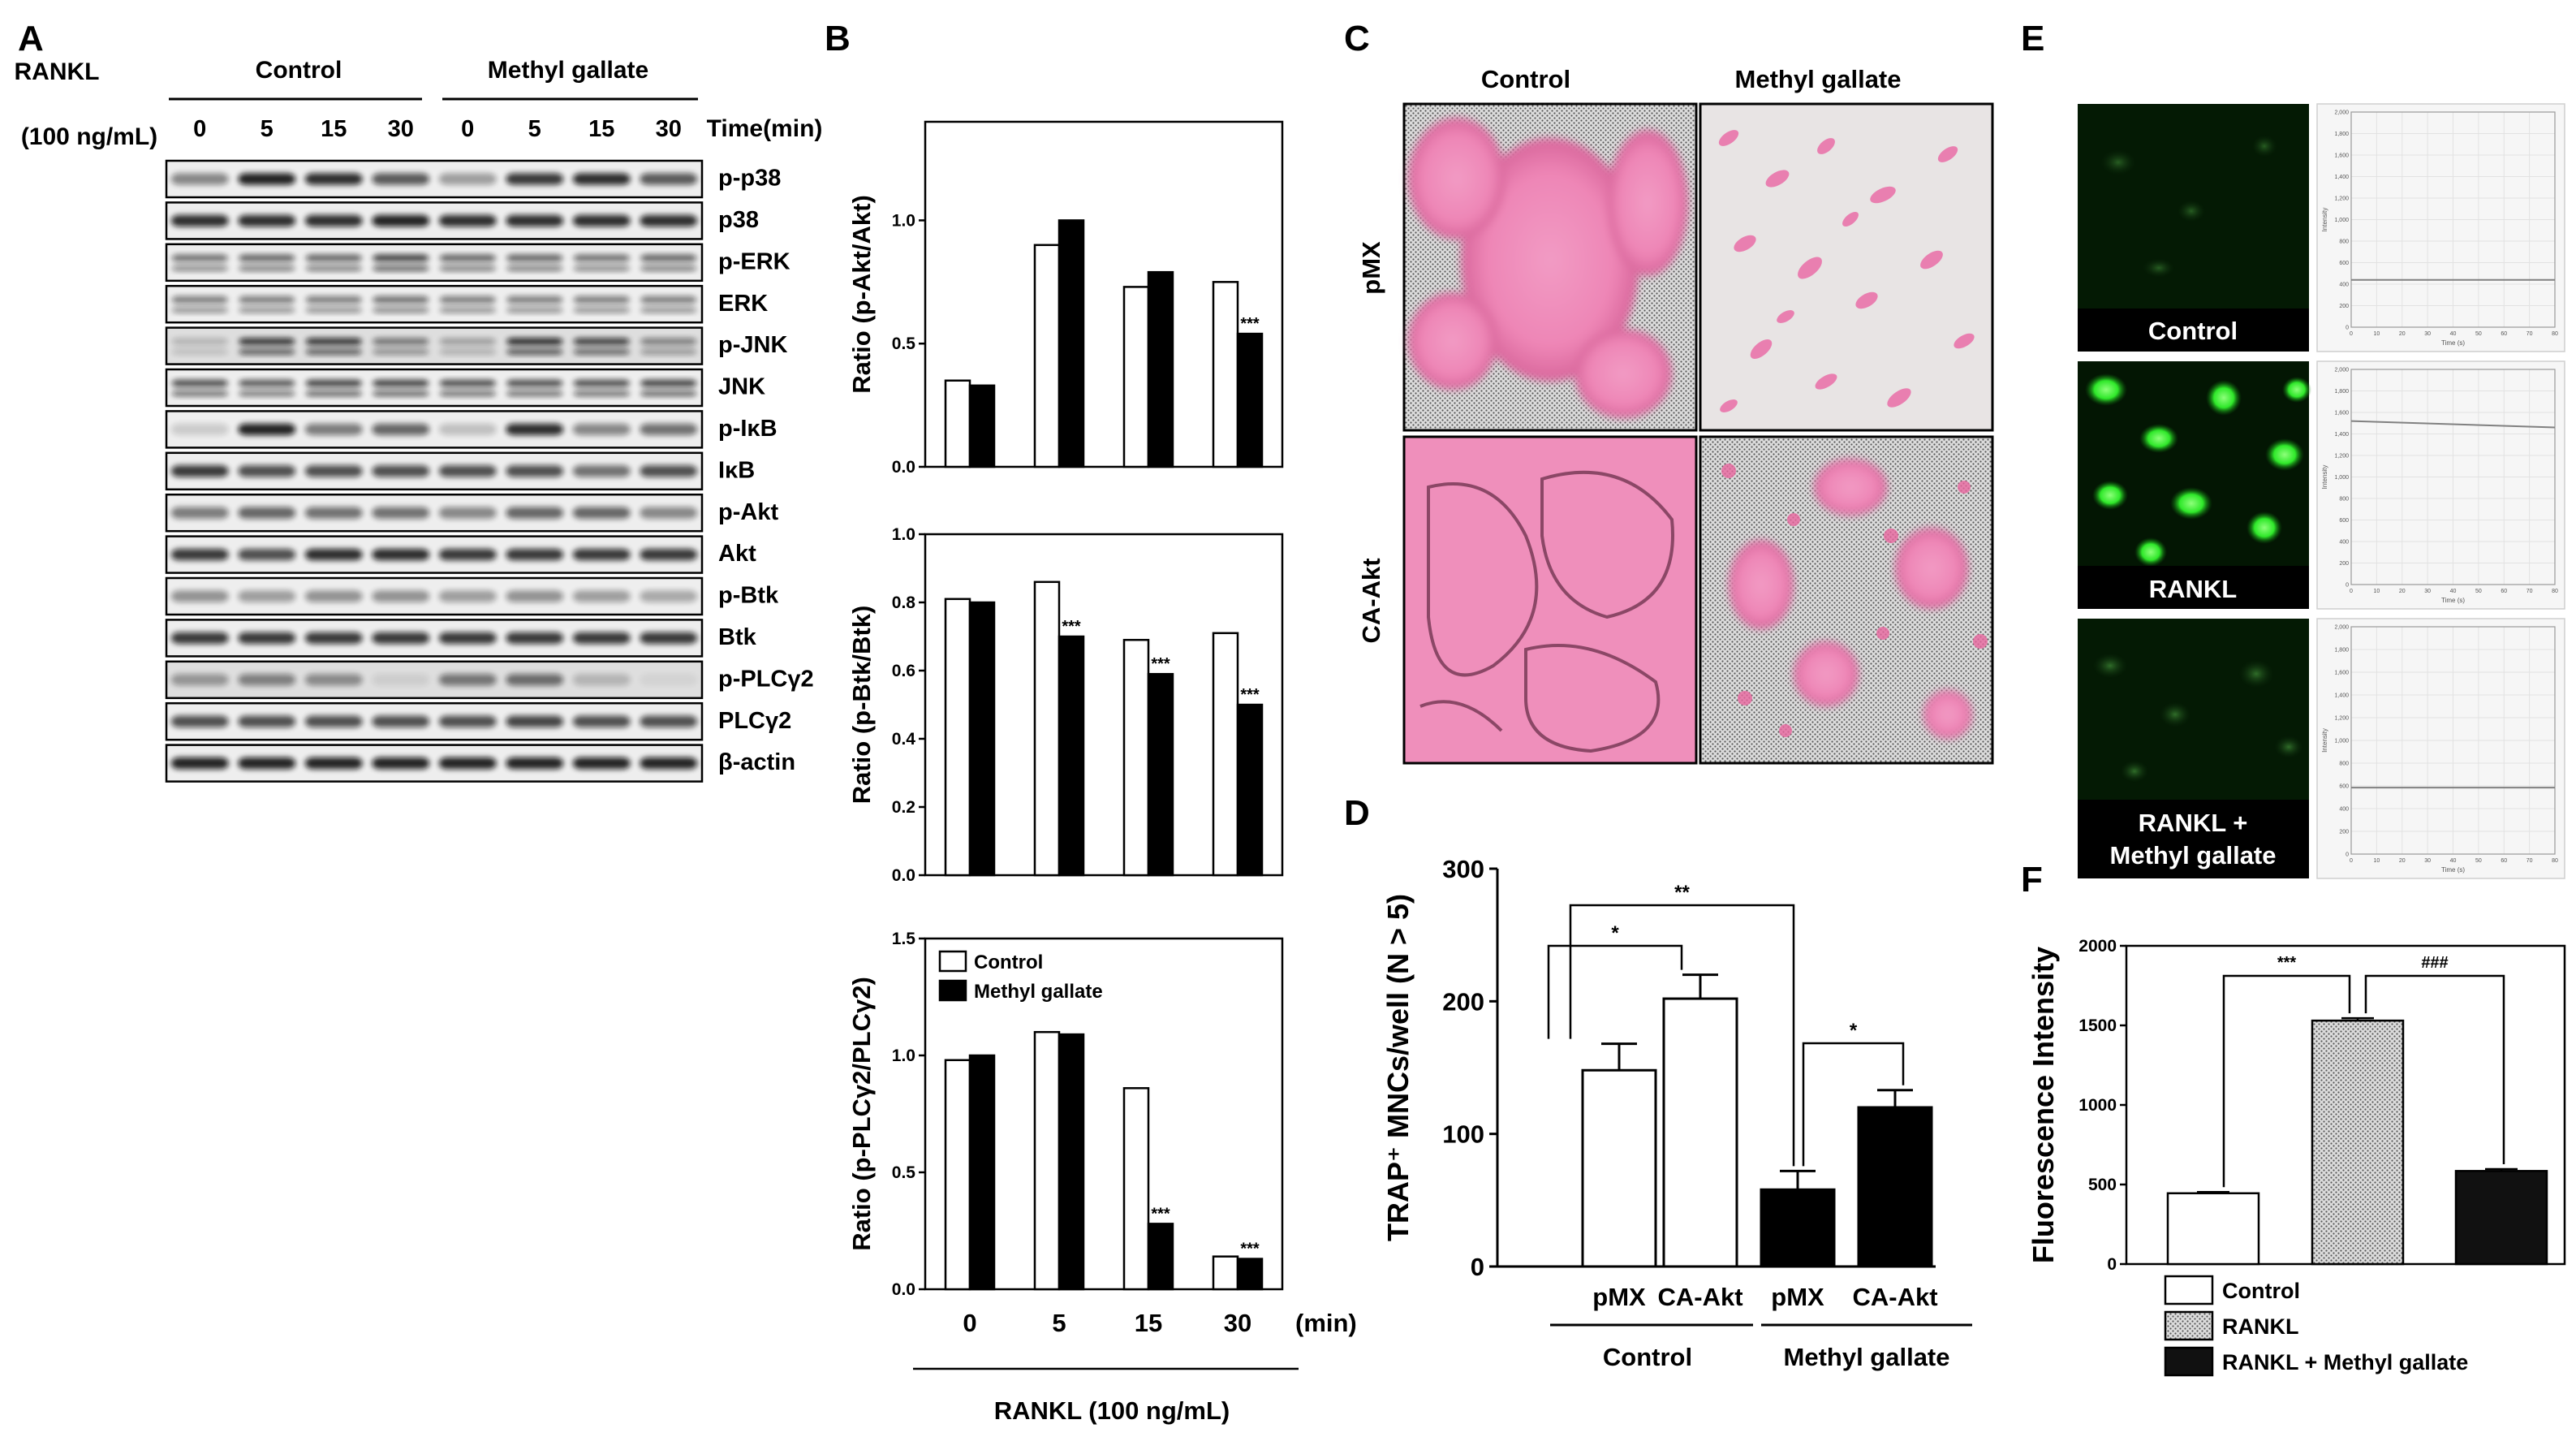 The image size is (2576, 1437). I want to click on row-label-ca-akt: CA-Akt, so click(1371, 600).